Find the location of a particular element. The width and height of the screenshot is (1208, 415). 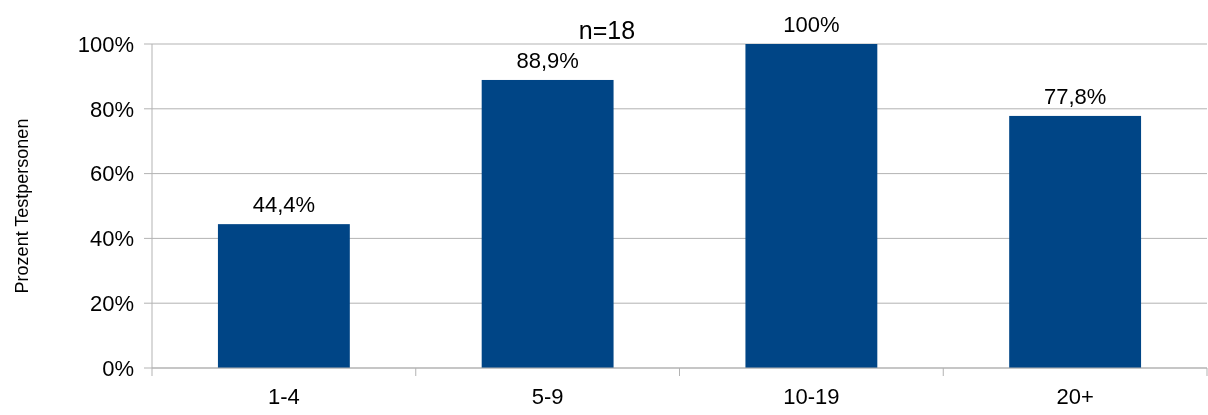

data-label: 44,4% is located at coordinates (284, 205).